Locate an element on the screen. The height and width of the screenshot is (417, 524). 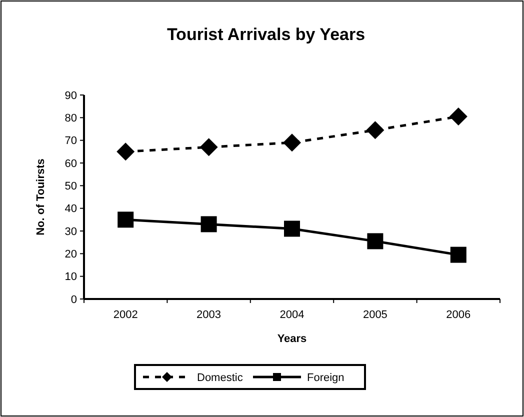
y-tick-label: 80 is located at coordinates (70, 118).